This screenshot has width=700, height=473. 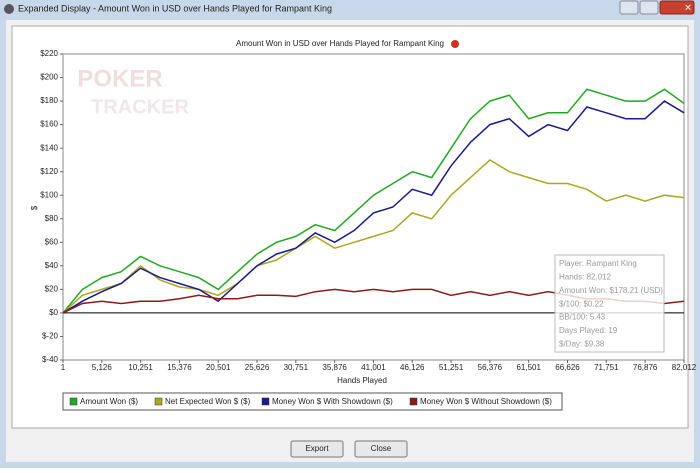 I want to click on x-tick-label: 82,012, so click(x=684, y=367).